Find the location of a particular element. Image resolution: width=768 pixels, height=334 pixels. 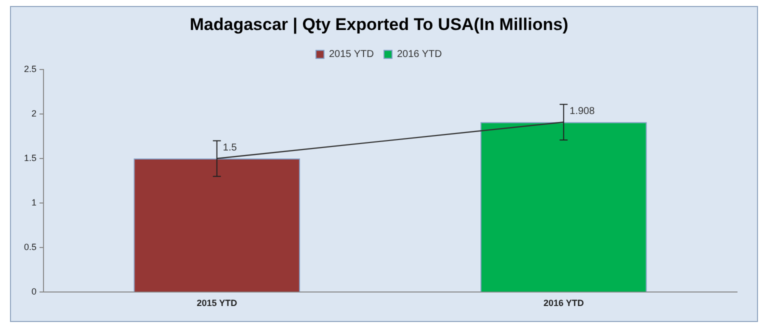

legend-label: 2016 YTD is located at coordinates (419, 54).